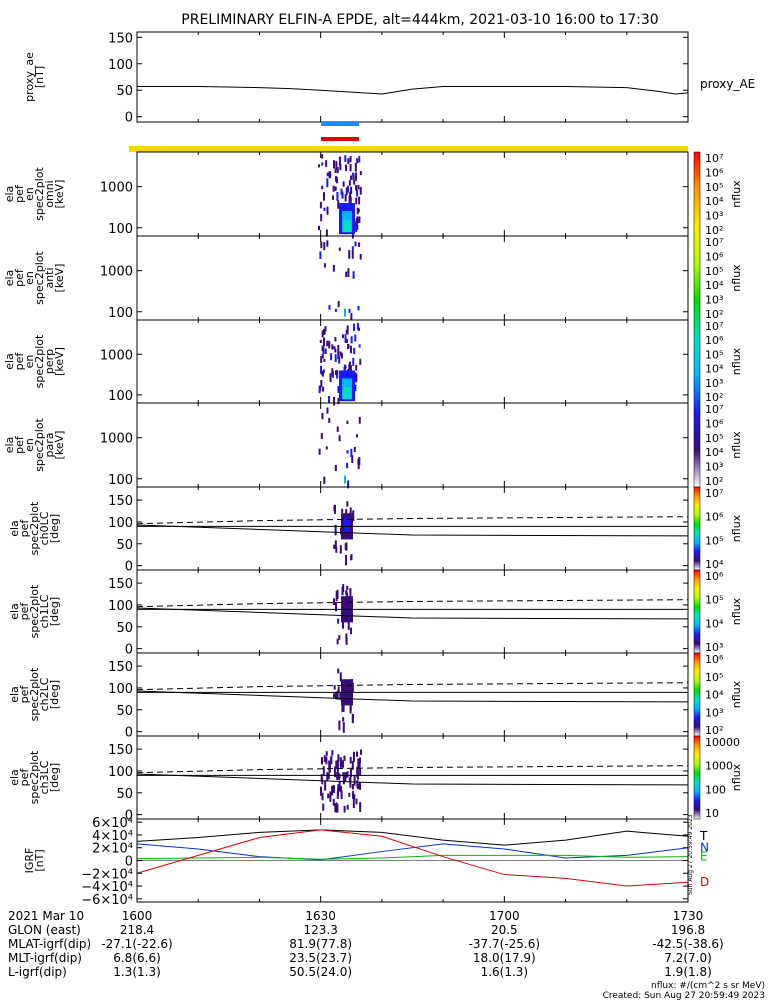 The width and height of the screenshot is (775, 1000). I want to click on proxy-ae-panel-frame, so click(412, 77).